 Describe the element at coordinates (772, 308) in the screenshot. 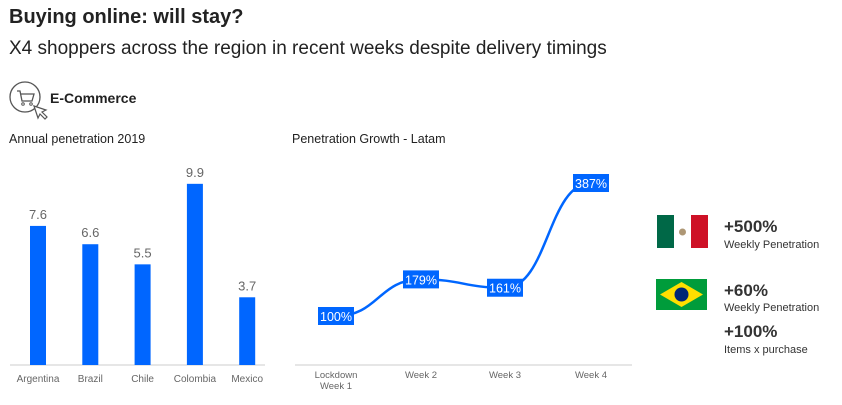

I see `brazil-stat-label: Weekly Penetration` at that location.